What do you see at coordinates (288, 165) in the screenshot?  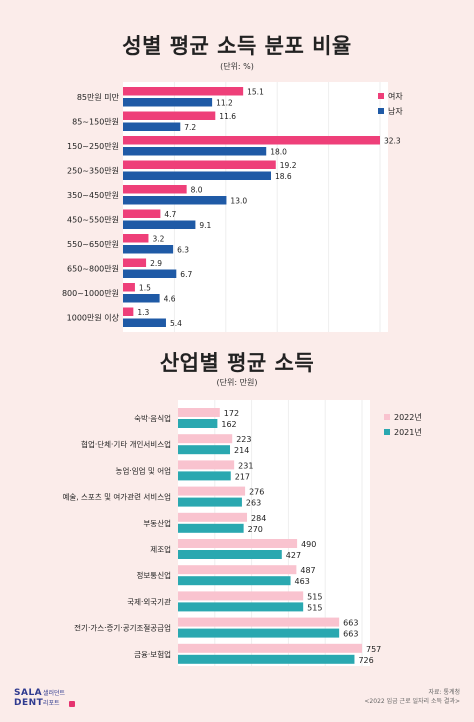 I see `chart1-value-label: 19.2` at bounding box center [288, 165].